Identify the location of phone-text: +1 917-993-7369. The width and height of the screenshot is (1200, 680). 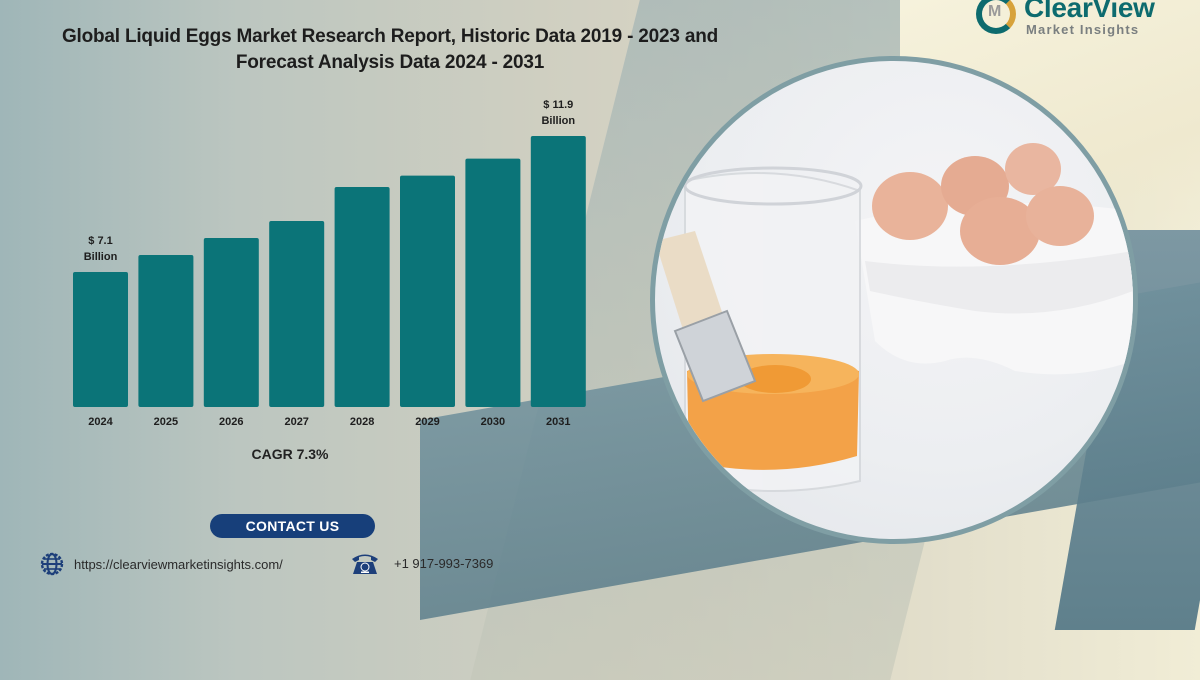
(444, 563).